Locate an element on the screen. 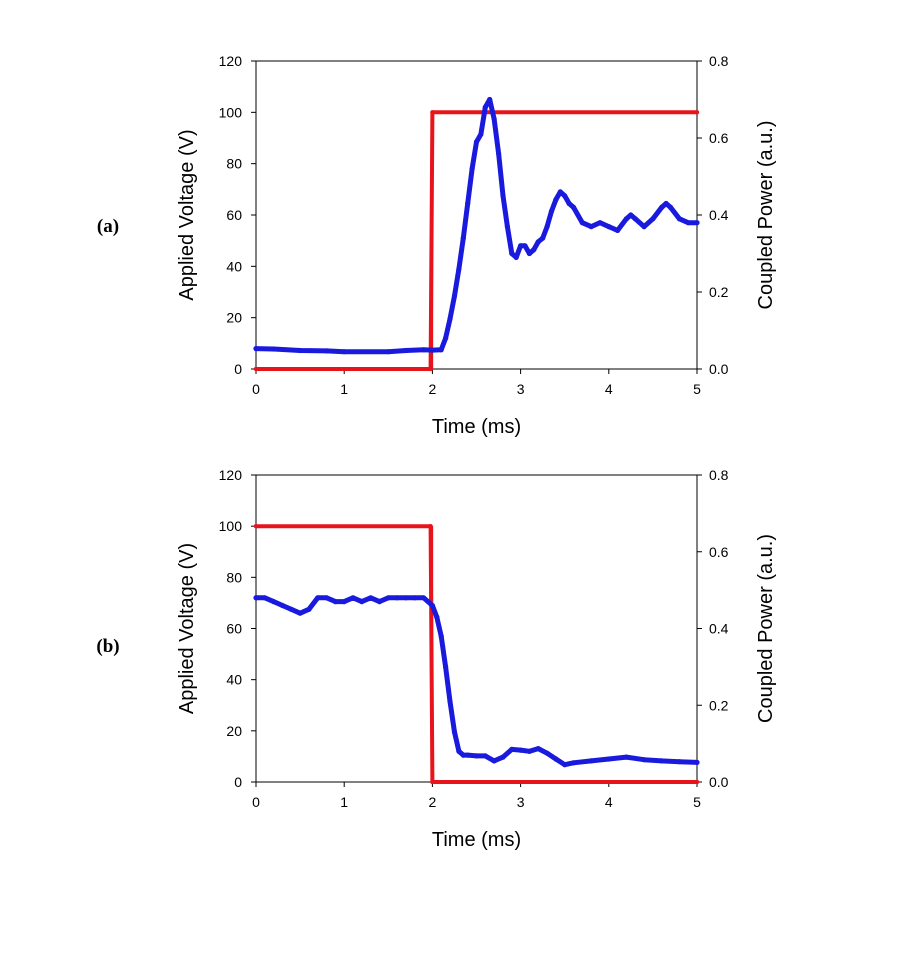 This screenshot has height=961, width=912. y2-axis-label: Coupled Power (a.u.) is located at coordinates (766, 215).